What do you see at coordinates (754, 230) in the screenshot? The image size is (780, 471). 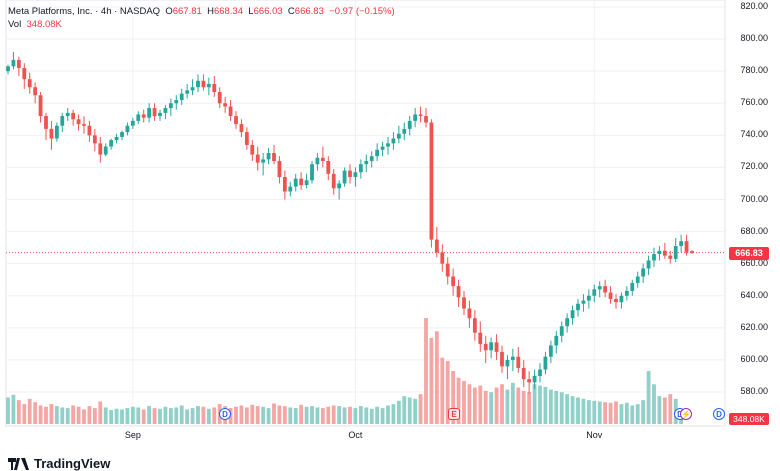 I see `price-tick-label: 680.00` at bounding box center [754, 230].